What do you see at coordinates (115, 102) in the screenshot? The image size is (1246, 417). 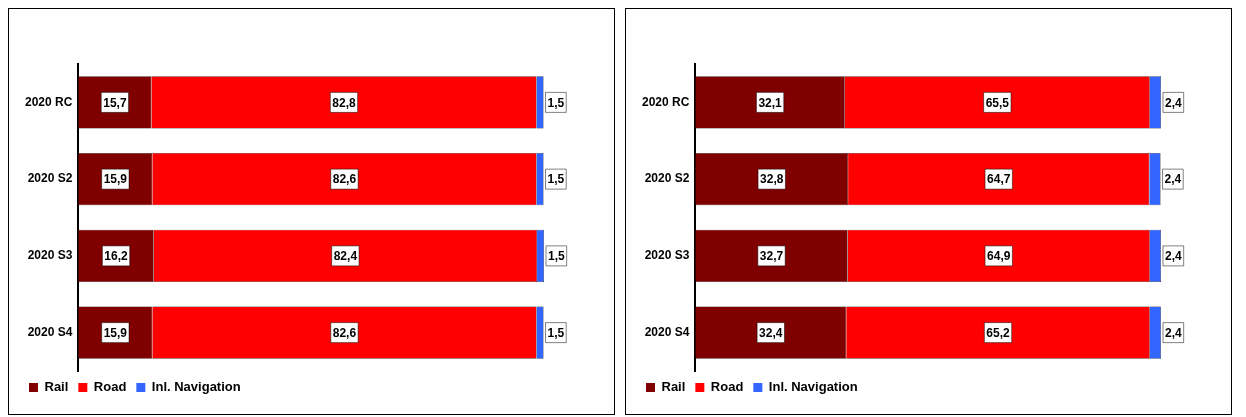 I see `data-label: 15,7` at bounding box center [115, 102].